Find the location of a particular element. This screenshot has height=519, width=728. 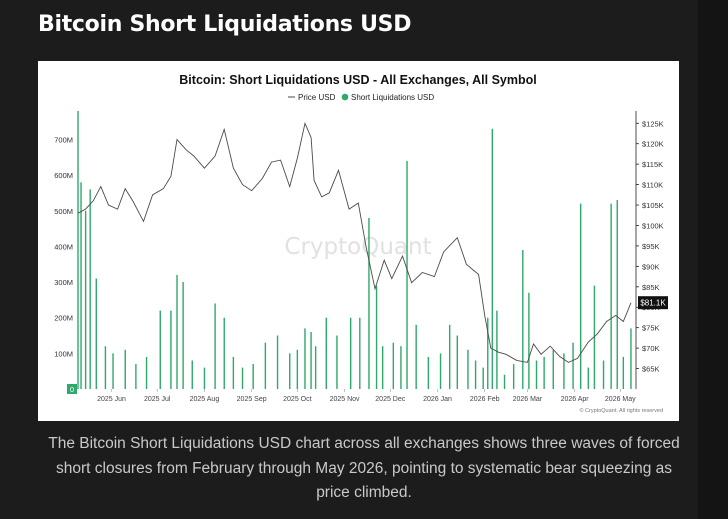

right-axis-tick-label: $100K is located at coordinates (653, 225).